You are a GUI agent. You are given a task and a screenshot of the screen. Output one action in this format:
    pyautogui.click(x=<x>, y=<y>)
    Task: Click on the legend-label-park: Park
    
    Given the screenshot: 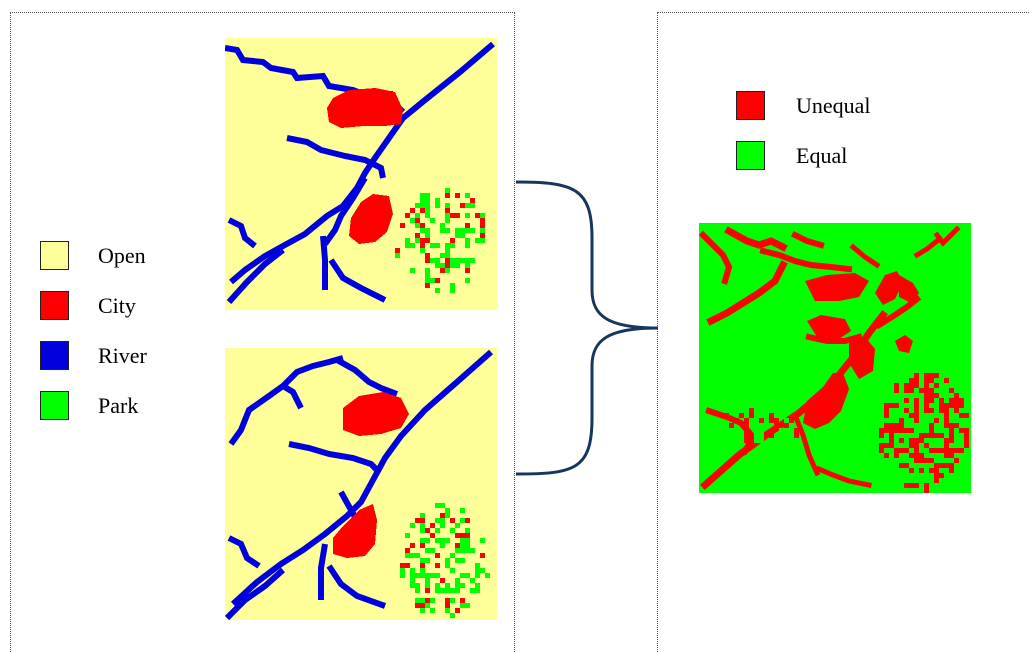 What is the action you would take?
    pyautogui.click(x=118, y=405)
    